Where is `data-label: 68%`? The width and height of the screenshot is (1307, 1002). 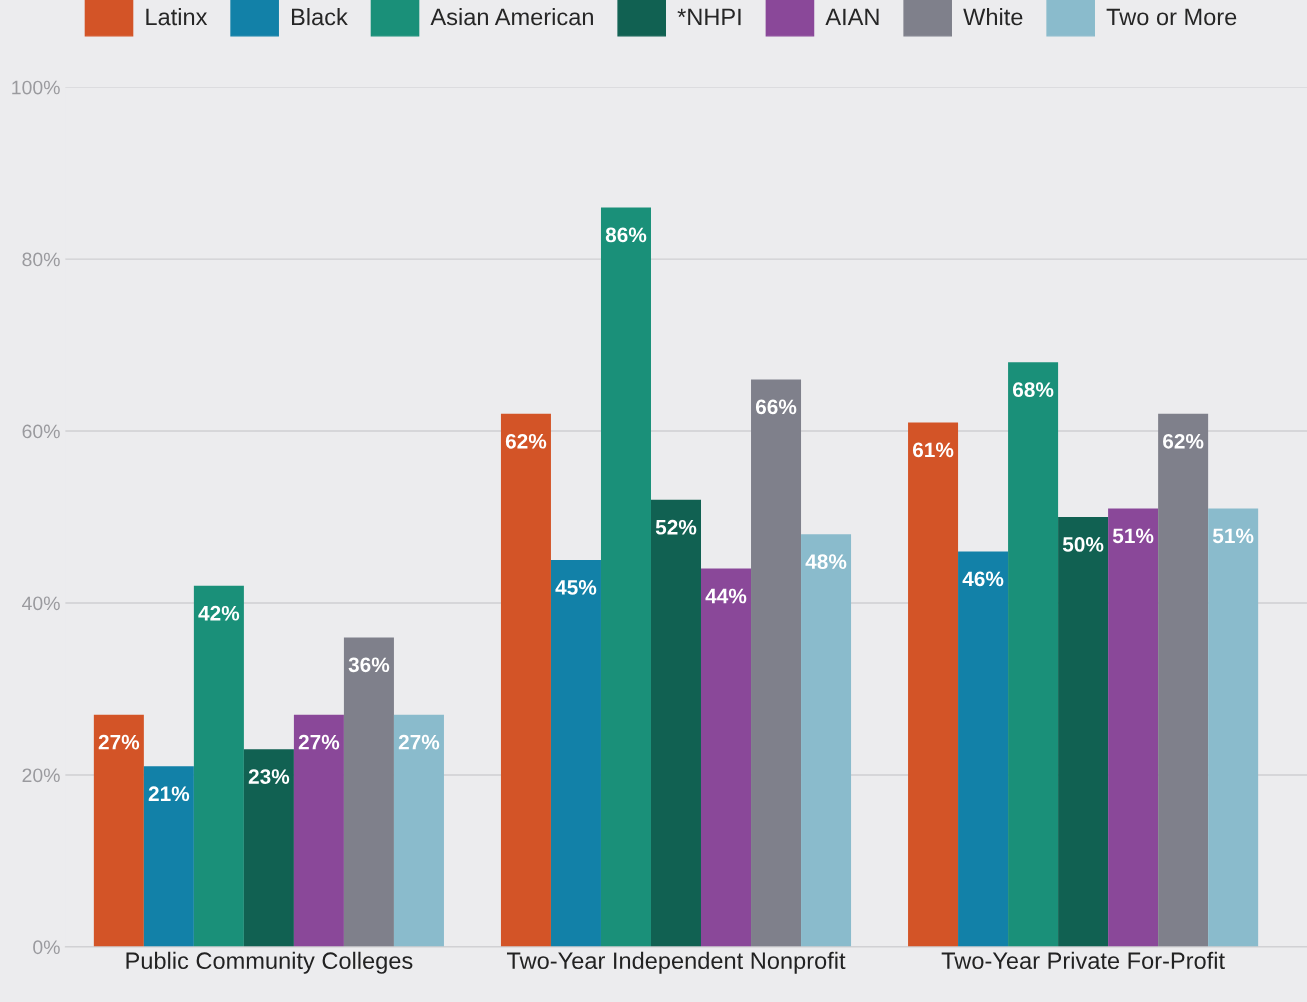
data-label: 68% is located at coordinates (1033, 390).